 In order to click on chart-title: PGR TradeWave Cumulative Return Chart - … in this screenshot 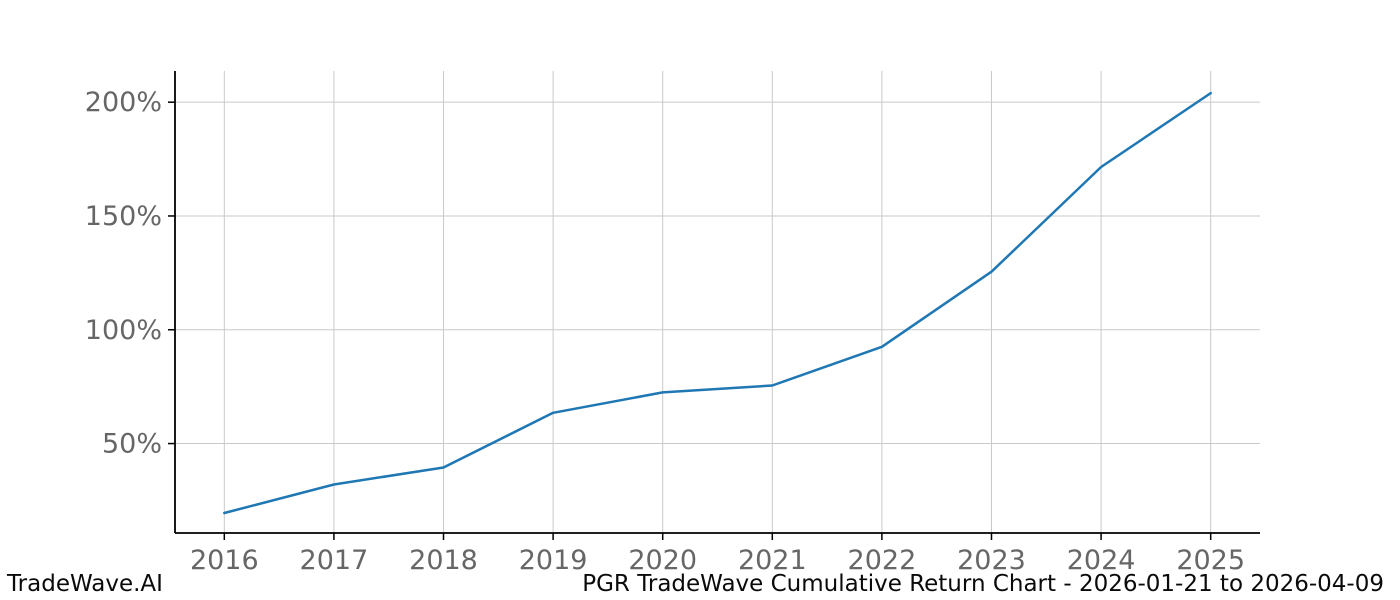, I will do `click(983, 584)`.